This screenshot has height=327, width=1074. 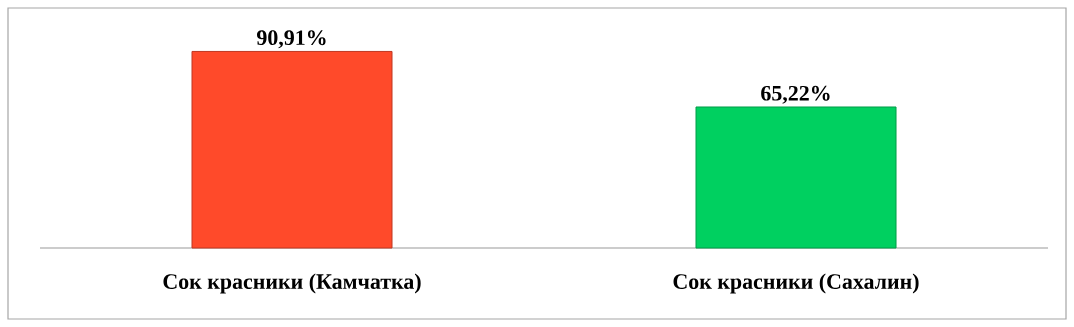 What do you see at coordinates (795, 94) in the screenshot?
I see `data-label: 65,22%` at bounding box center [795, 94].